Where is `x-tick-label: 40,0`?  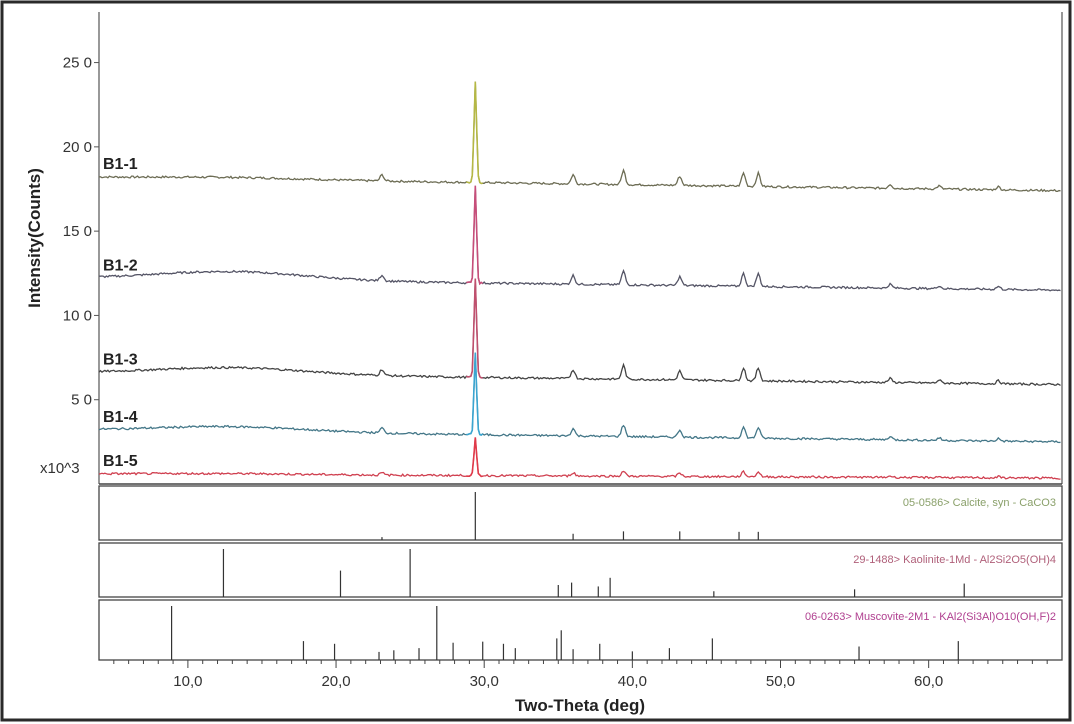
x-tick-label: 40,0 is located at coordinates (632, 681).